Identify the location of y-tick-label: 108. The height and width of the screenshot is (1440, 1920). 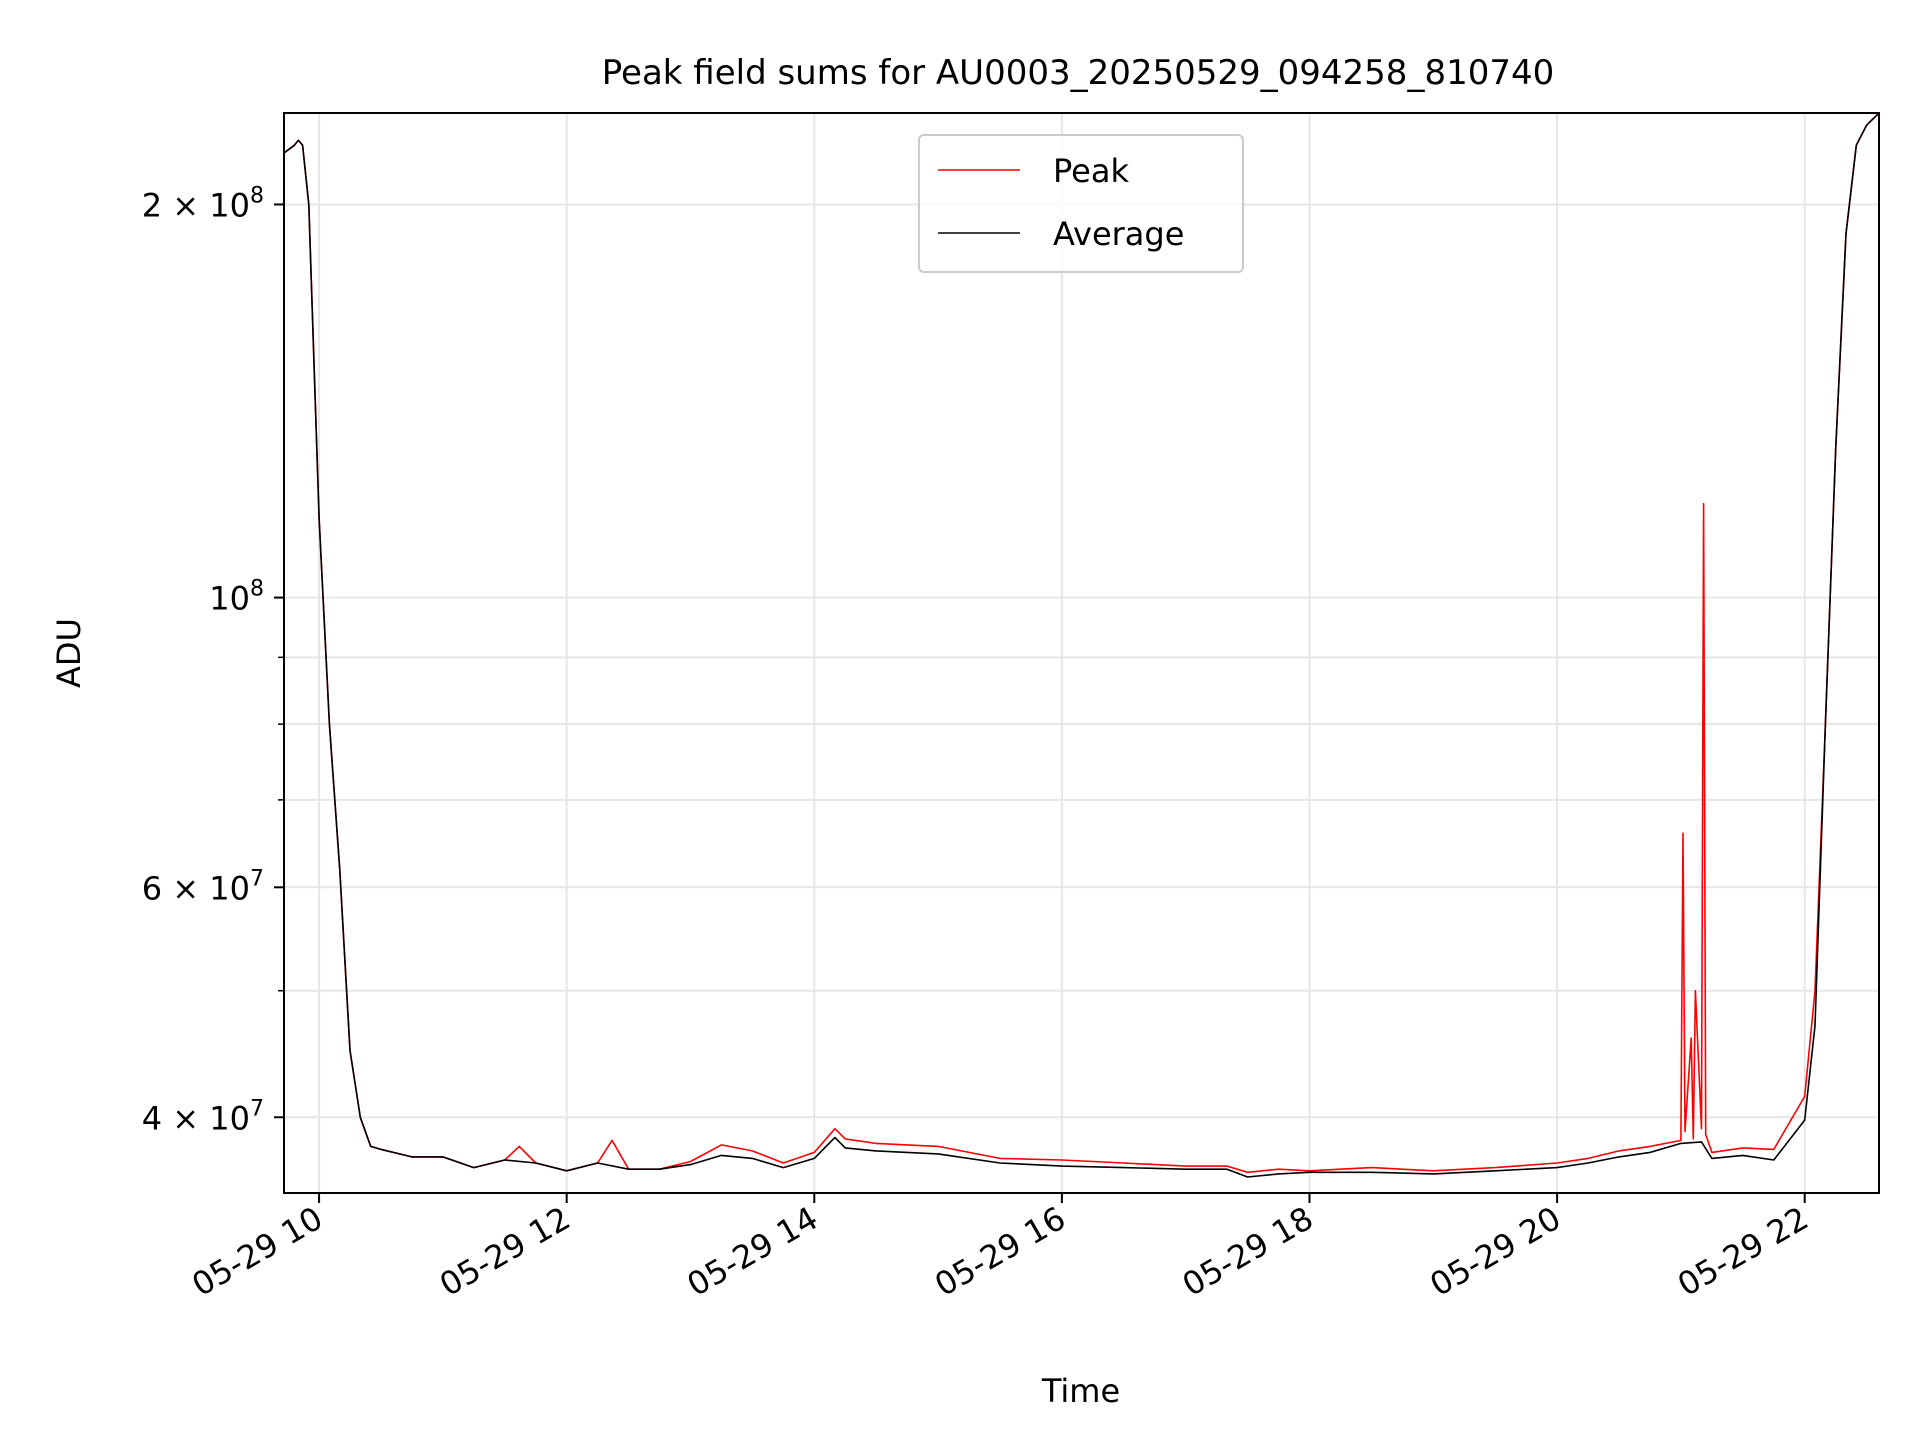
(236, 597).